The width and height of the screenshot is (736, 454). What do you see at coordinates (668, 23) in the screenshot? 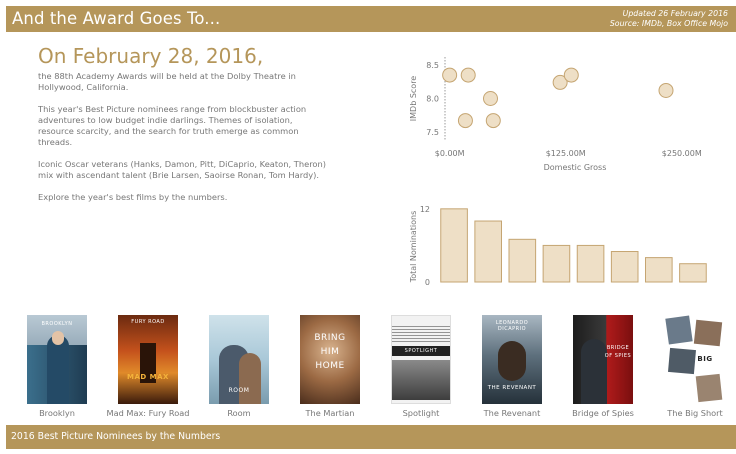
I see `data-source: Source: IMDb, Box Office Mojo` at bounding box center [668, 23].